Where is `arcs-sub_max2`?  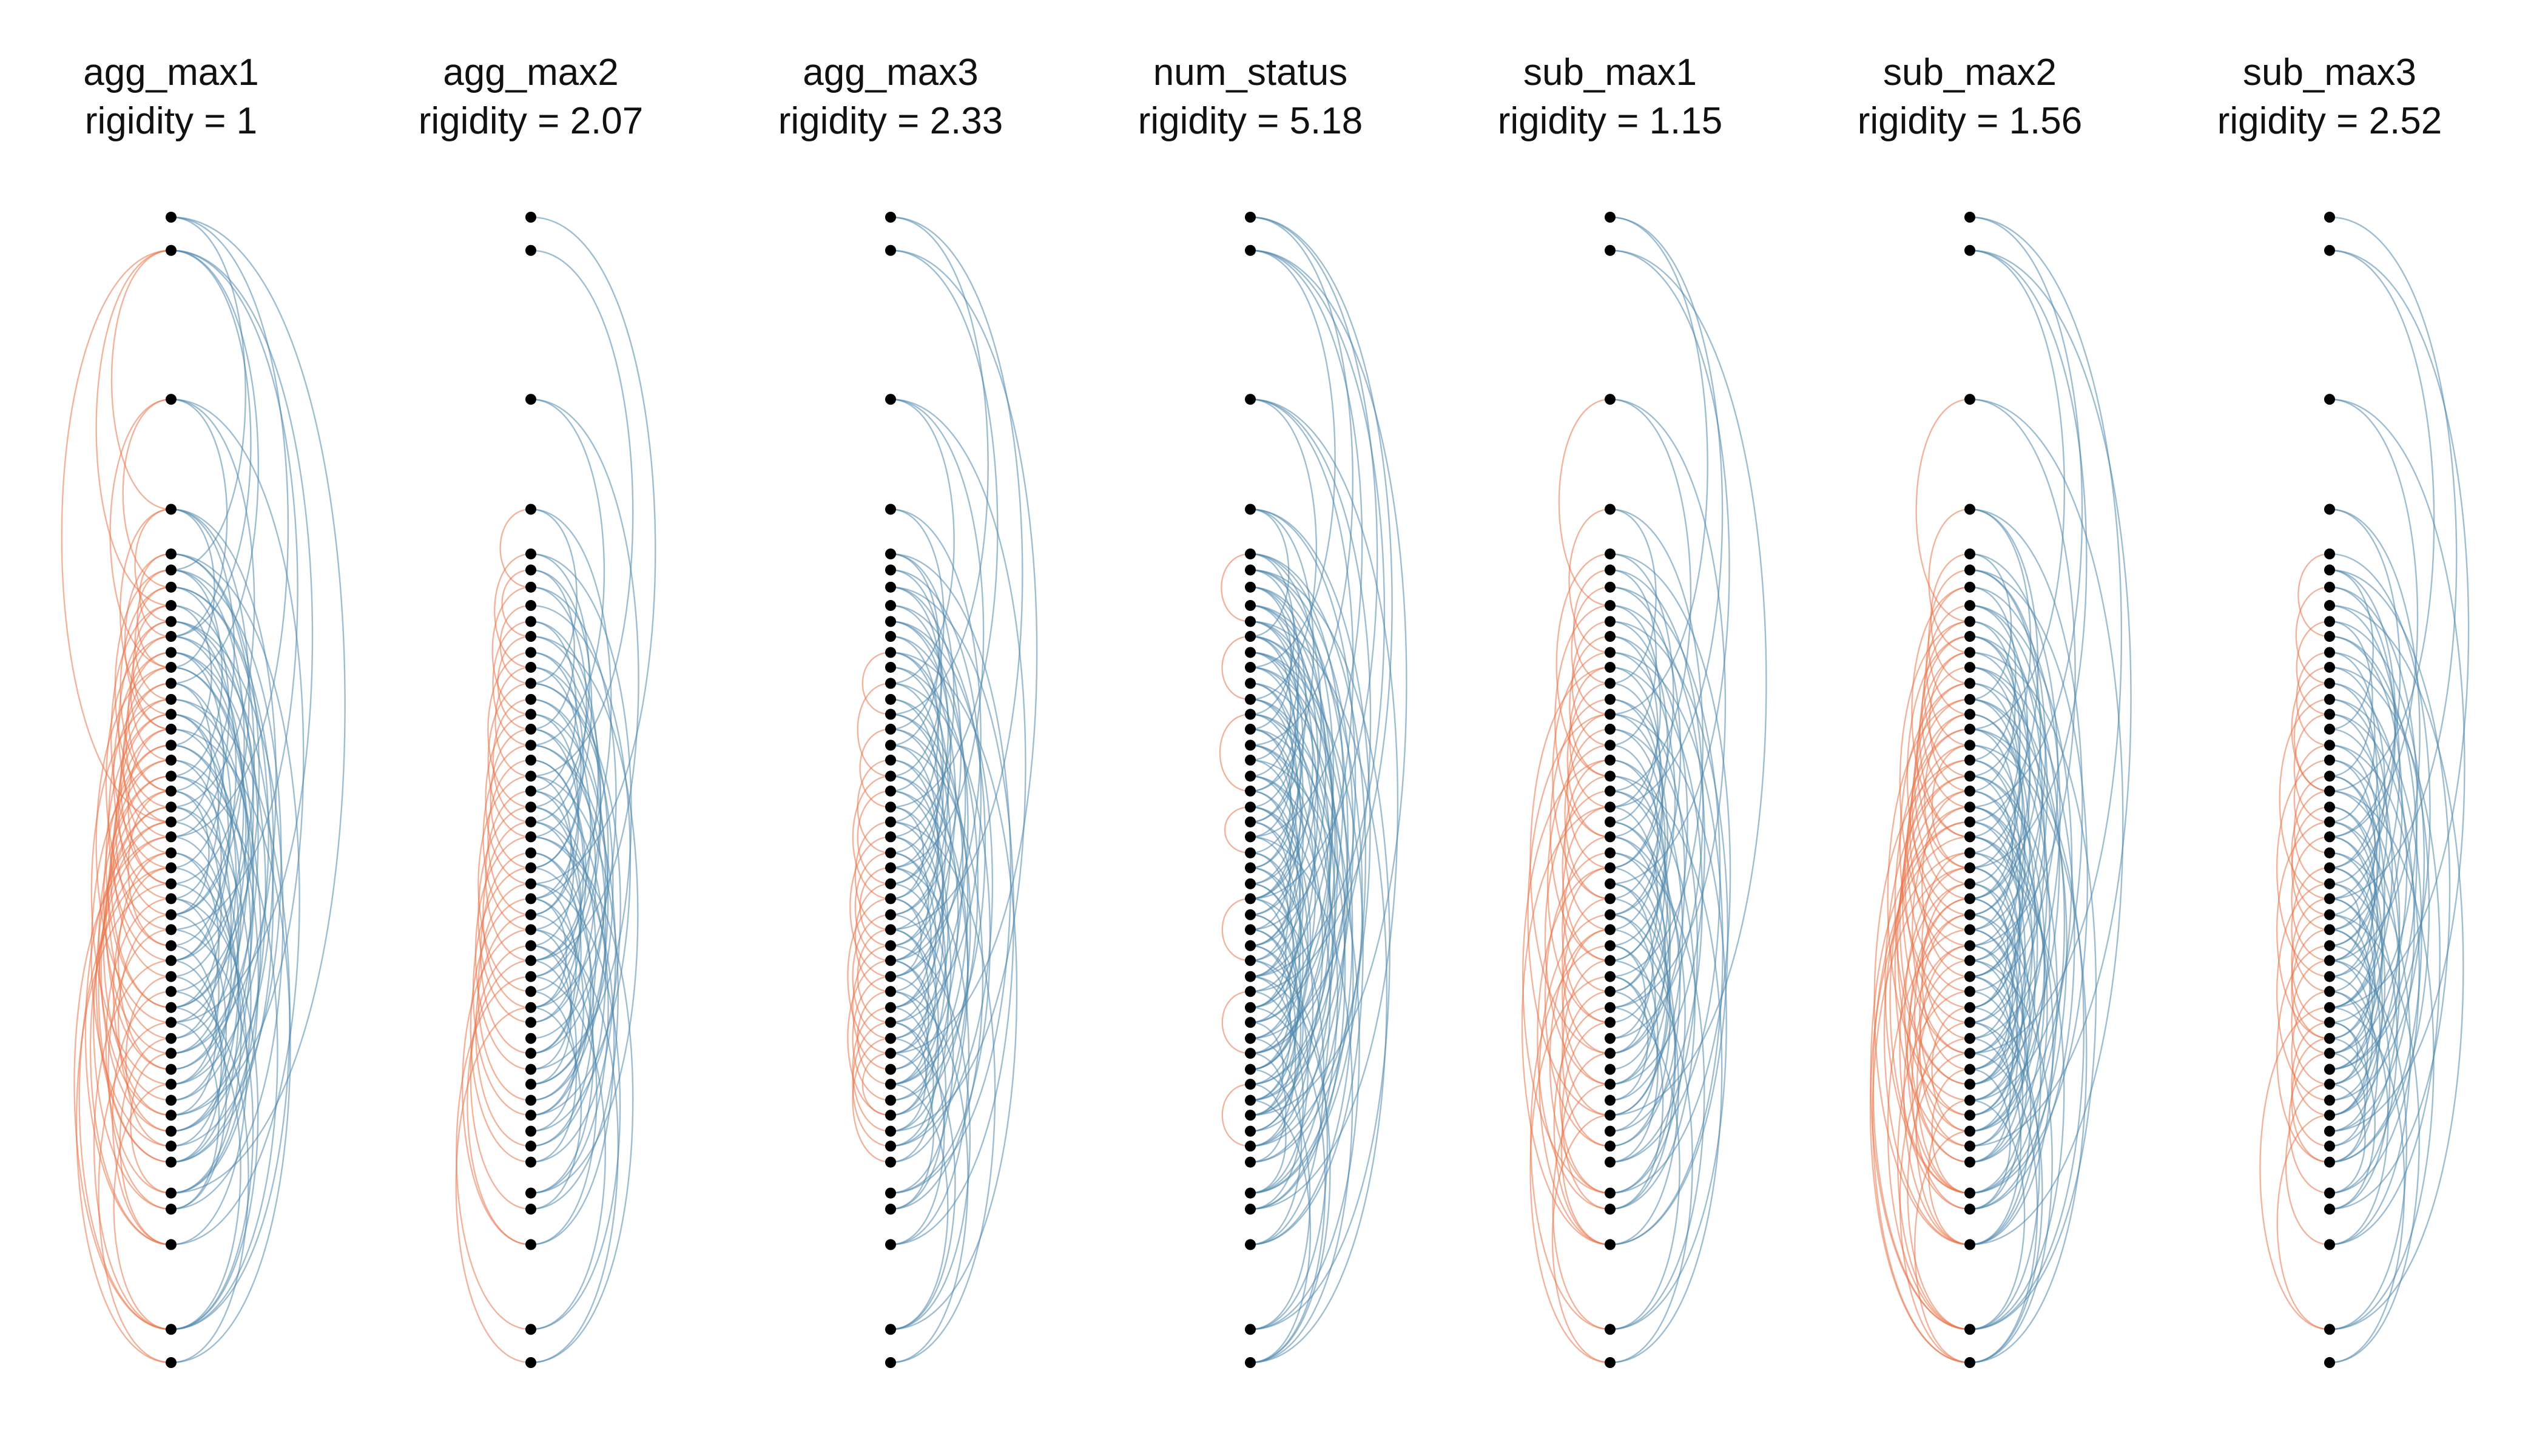
arcs-sub_max2 is located at coordinates (2000, 790).